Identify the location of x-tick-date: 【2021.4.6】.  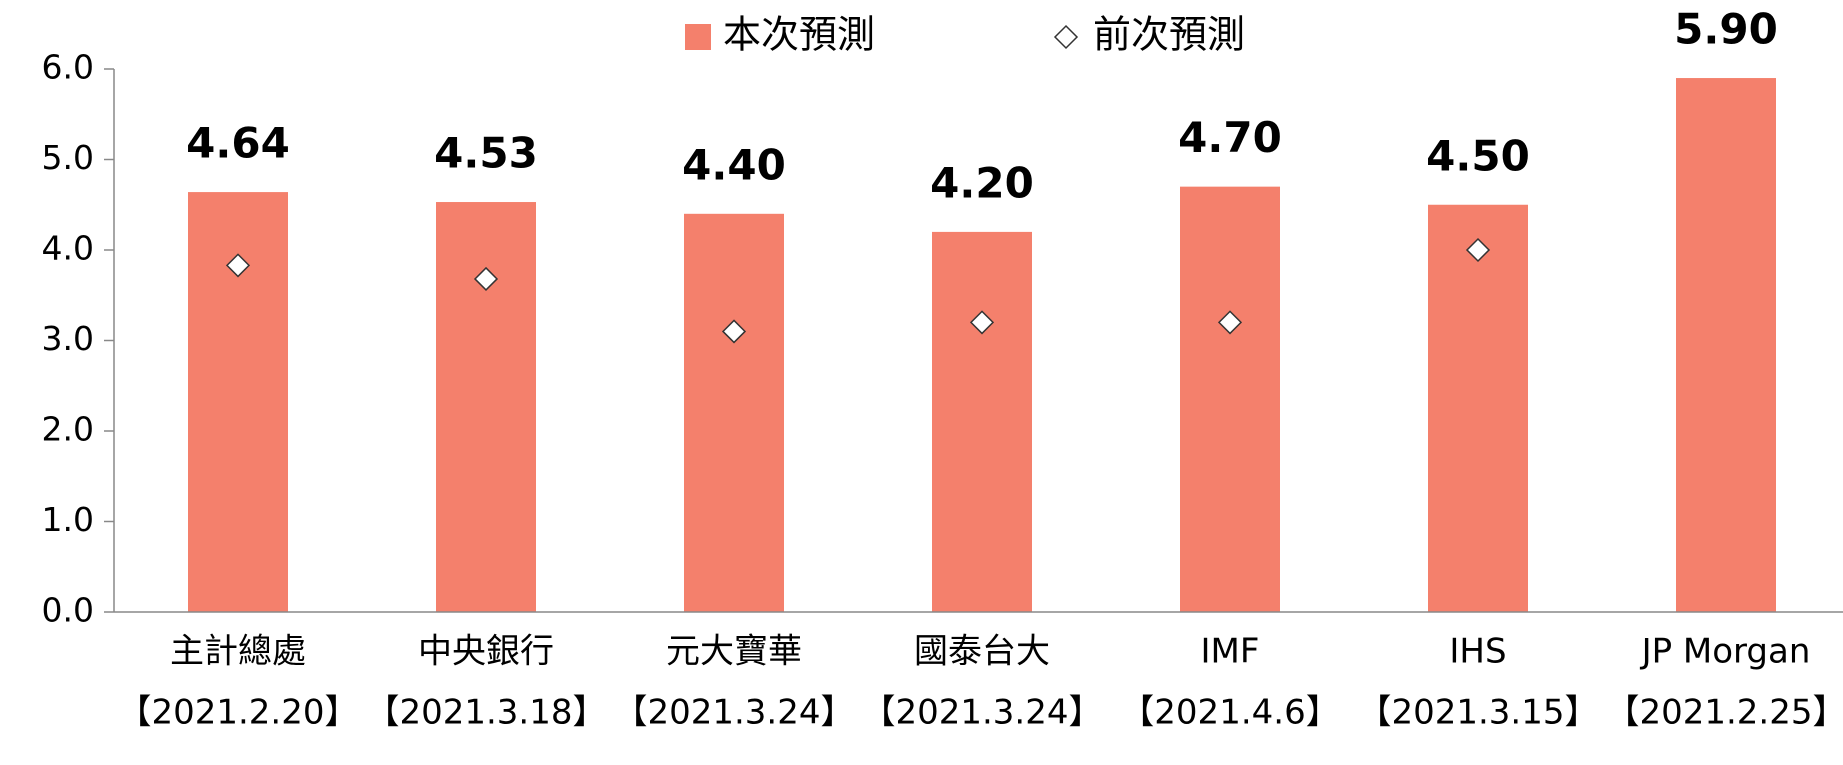
(1229, 713).